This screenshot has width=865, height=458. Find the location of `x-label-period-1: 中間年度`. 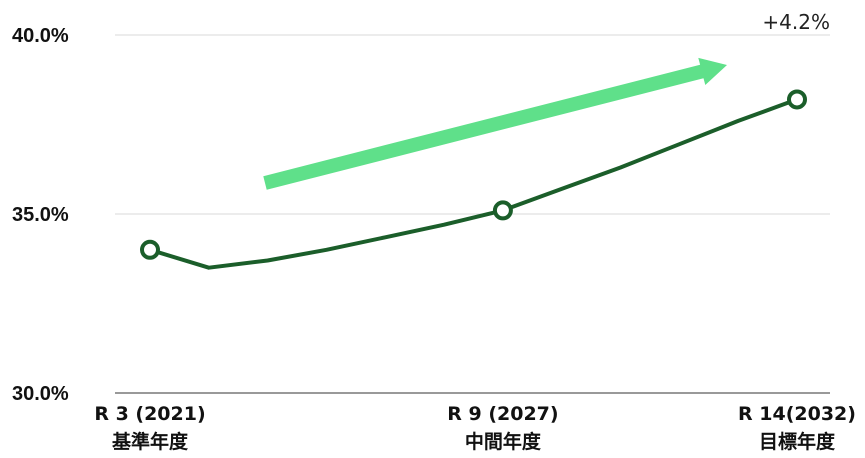

x-label-period-1: 中間年度 is located at coordinates (503, 441).